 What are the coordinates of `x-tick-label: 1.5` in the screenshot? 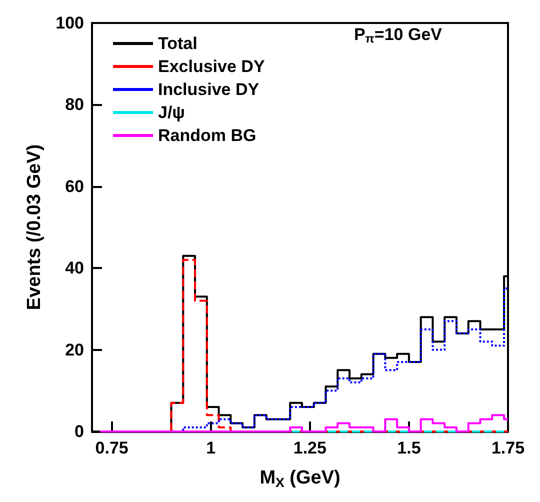 It's located at (409, 448).